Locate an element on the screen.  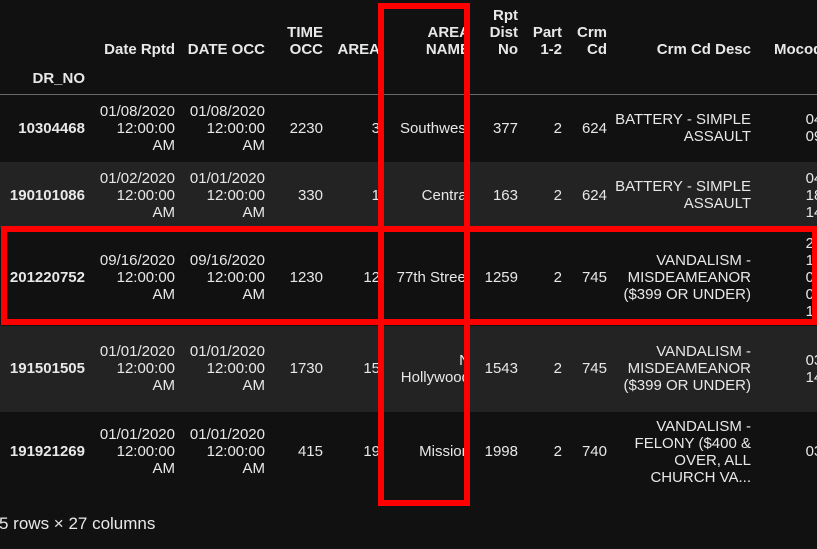
cell-time-occ: 2230 is located at coordinates (306, 128).